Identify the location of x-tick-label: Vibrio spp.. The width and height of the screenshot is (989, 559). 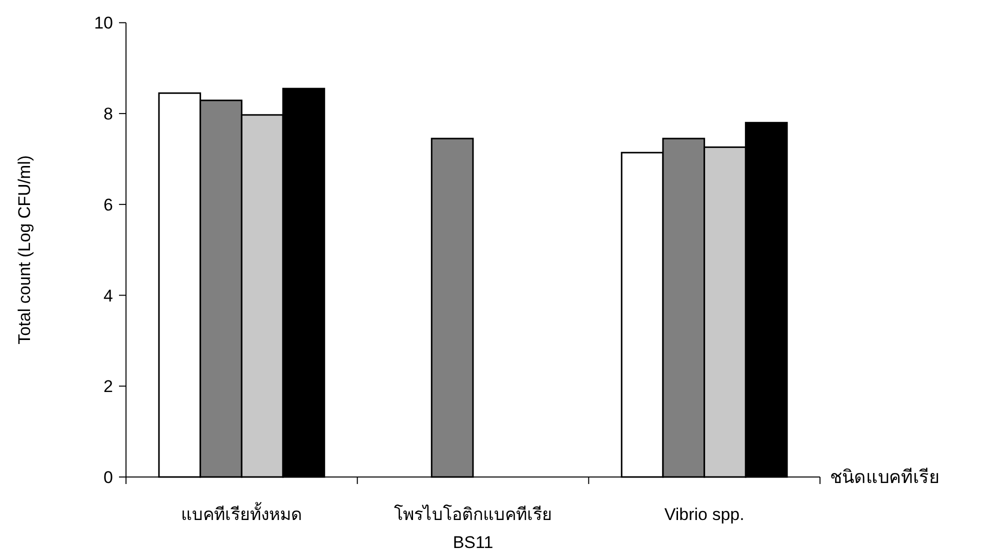
(704, 514).